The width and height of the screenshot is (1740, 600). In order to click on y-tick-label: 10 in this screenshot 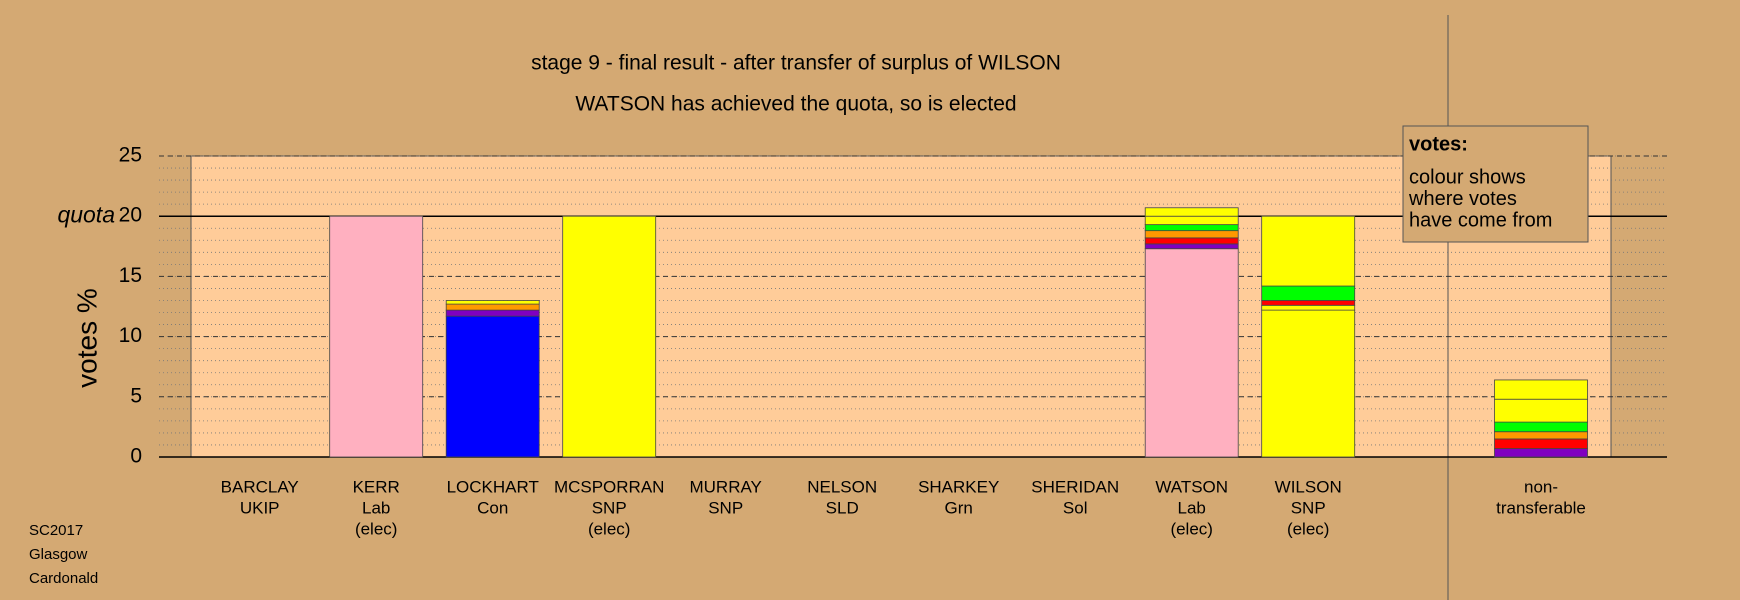, I will do `click(130, 335)`.